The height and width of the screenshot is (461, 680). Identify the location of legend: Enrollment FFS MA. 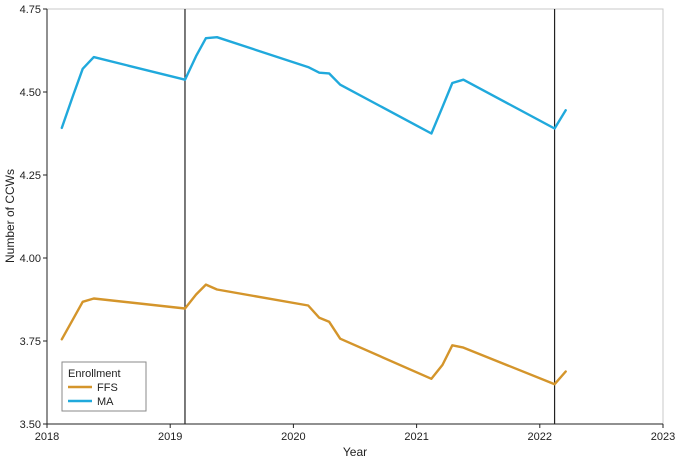
(104, 386).